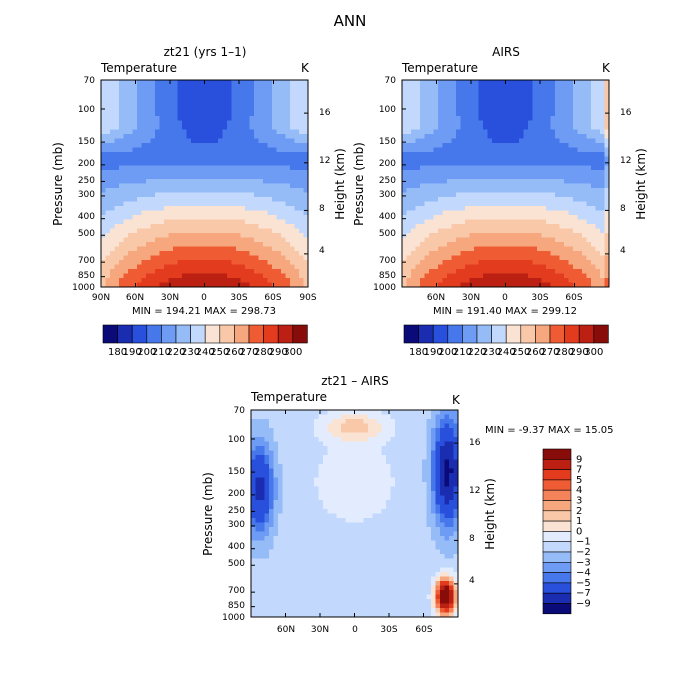 The height and width of the screenshot is (700, 700). Describe the element at coordinates (117, 352) in the screenshot. I see `colorbar-label: 180` at that location.